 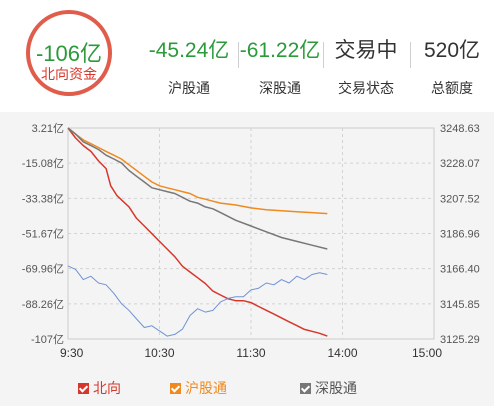 I want to click on legend-northbound: 北向, so click(x=99, y=388).